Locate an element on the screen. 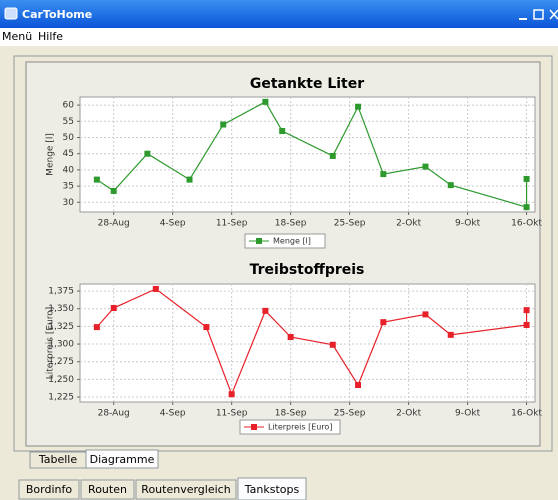 The image size is (558, 500). tab-label: Tankstops is located at coordinates (272, 489).